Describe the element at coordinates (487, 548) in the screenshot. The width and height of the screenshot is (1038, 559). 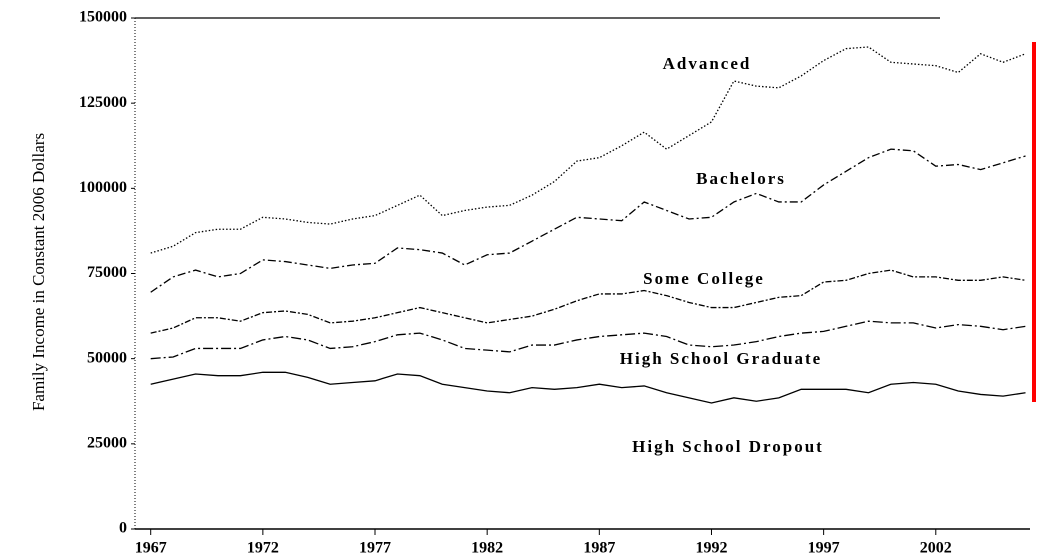
I see `x-tick-label: 1982` at that location.